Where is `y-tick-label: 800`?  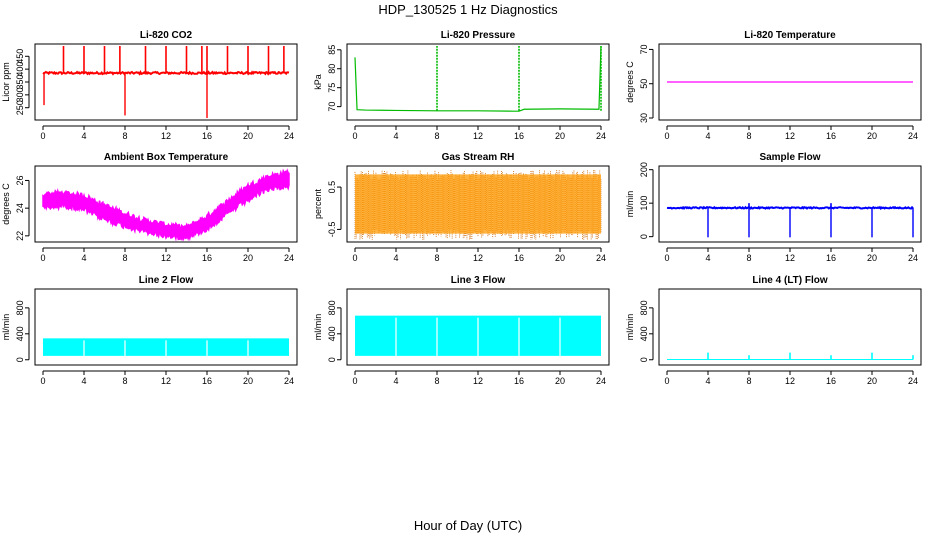 y-tick-label: 800 is located at coordinates (644, 307).